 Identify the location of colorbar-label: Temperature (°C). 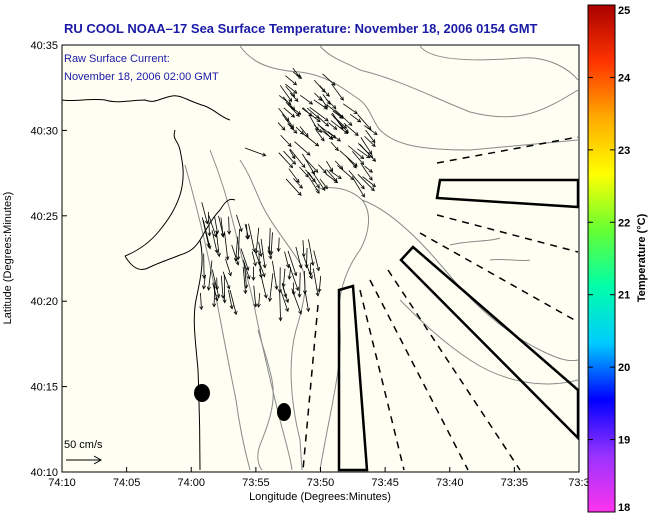
(642, 257).